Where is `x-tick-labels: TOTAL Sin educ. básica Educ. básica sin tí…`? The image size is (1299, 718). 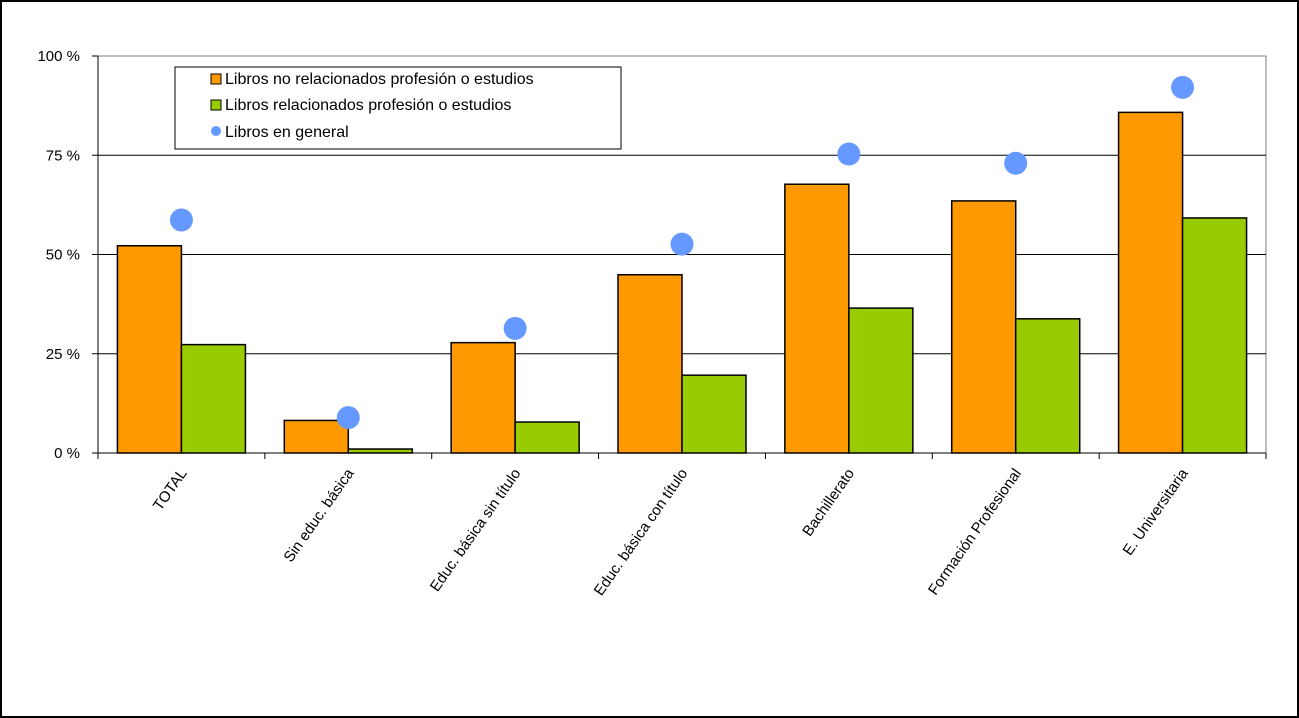 x-tick-labels: TOTAL Sin educ. básica Educ. básica sin tí… is located at coordinates (671, 532).